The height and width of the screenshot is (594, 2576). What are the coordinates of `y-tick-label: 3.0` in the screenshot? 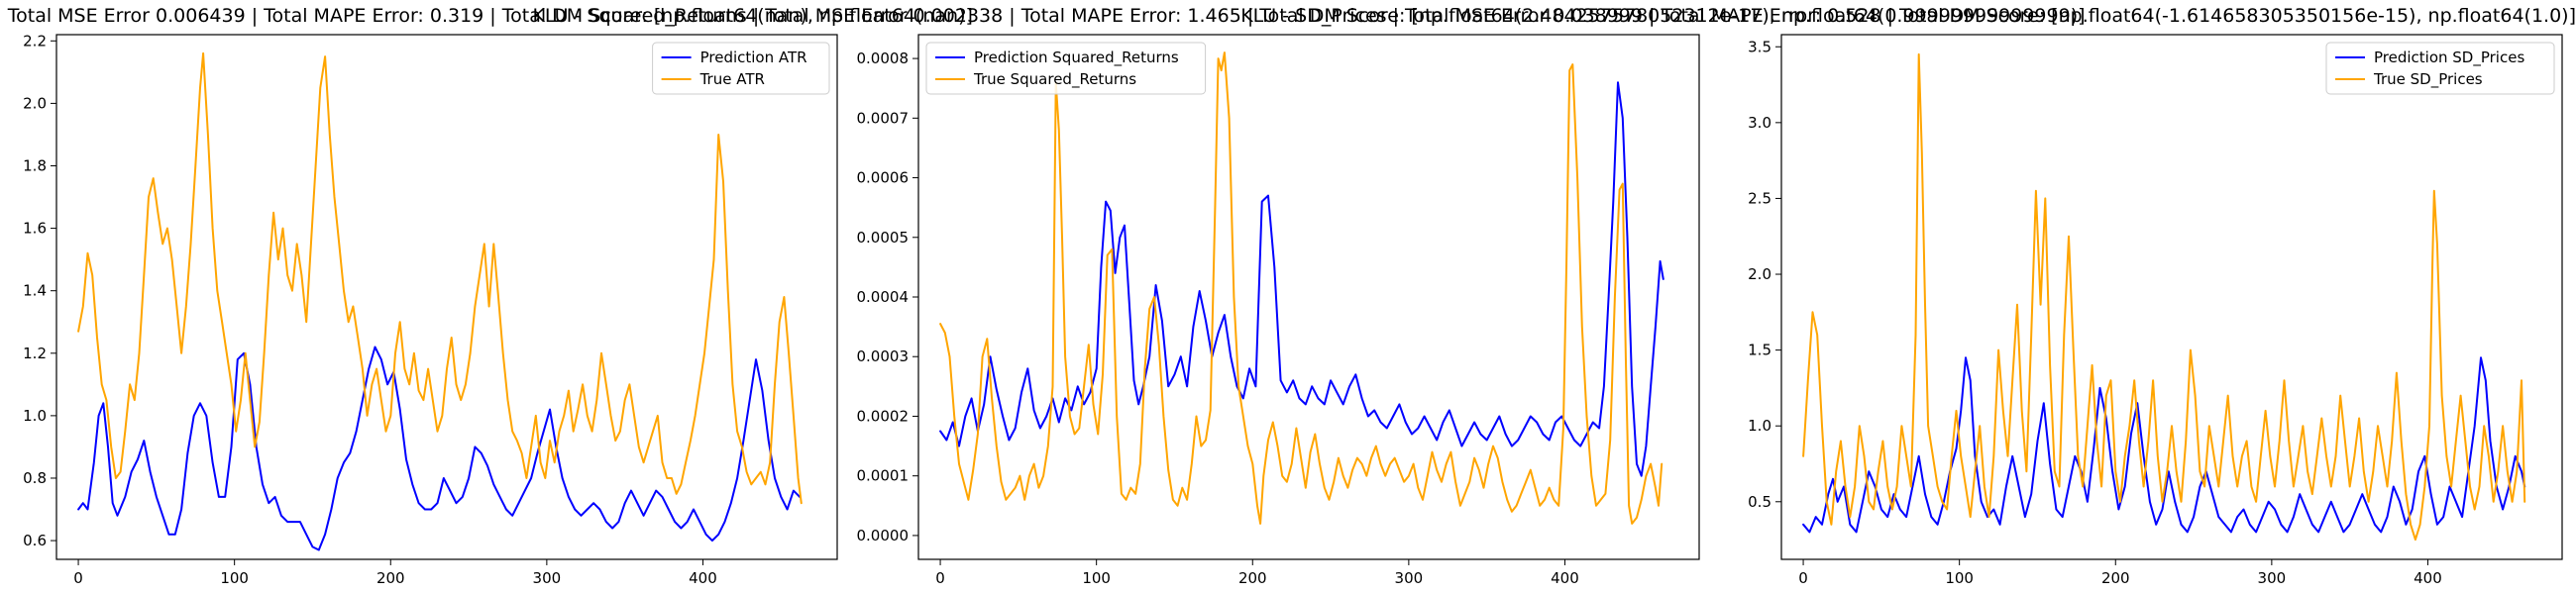 It's located at (1760, 123).